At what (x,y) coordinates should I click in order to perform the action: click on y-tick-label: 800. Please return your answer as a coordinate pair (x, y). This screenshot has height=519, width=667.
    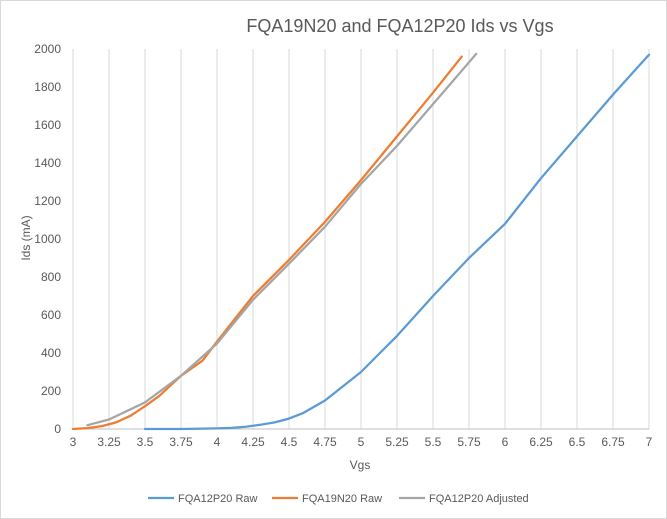
    Looking at the image, I should click on (51, 277).